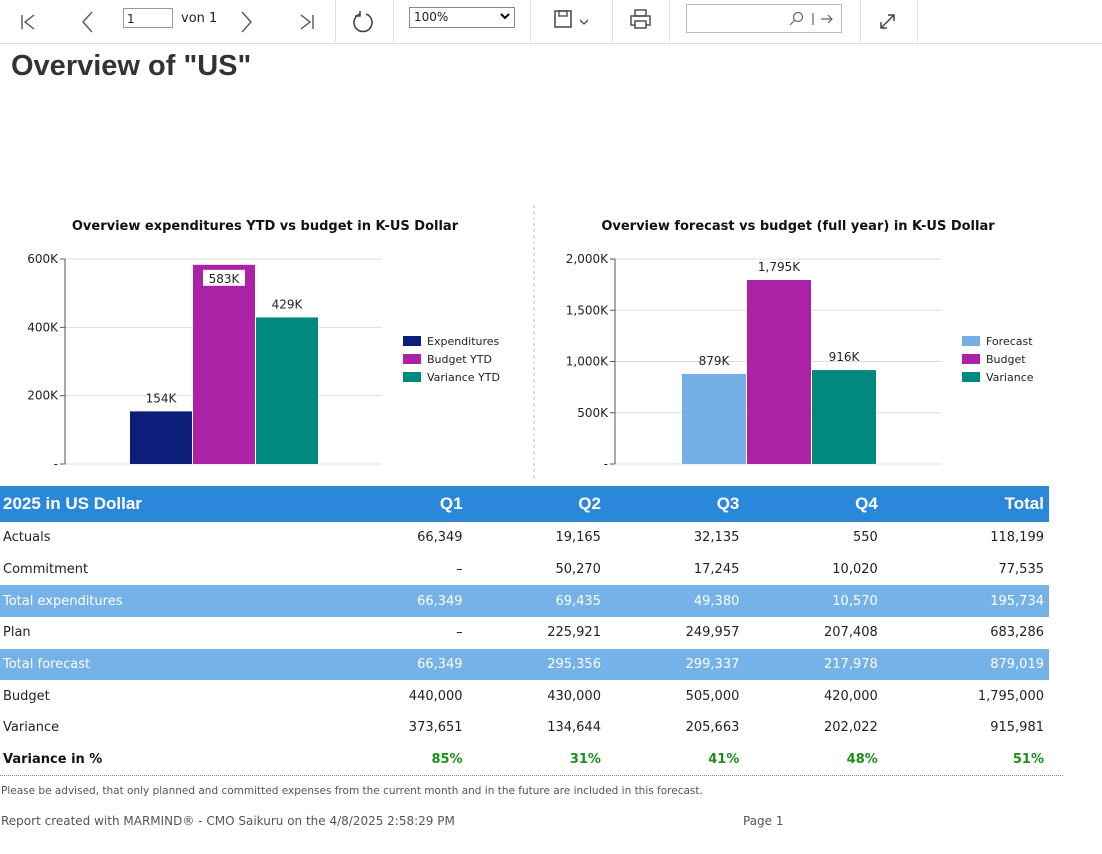  Describe the element at coordinates (851, 633) in the screenshot. I see `table-cell: 207,408` at that location.